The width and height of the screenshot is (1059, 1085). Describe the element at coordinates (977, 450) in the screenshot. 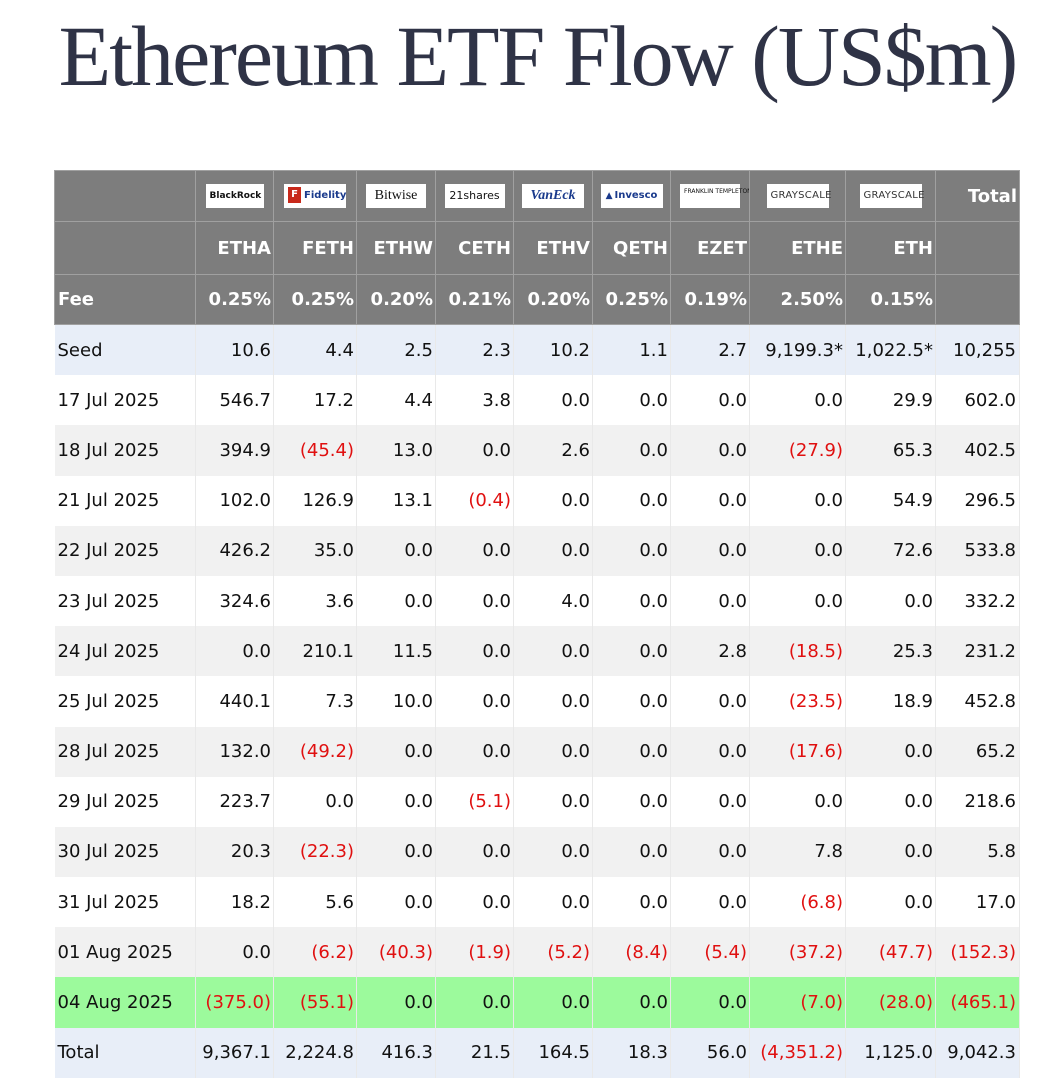

I see `row-total-cell: 402.5` at that location.